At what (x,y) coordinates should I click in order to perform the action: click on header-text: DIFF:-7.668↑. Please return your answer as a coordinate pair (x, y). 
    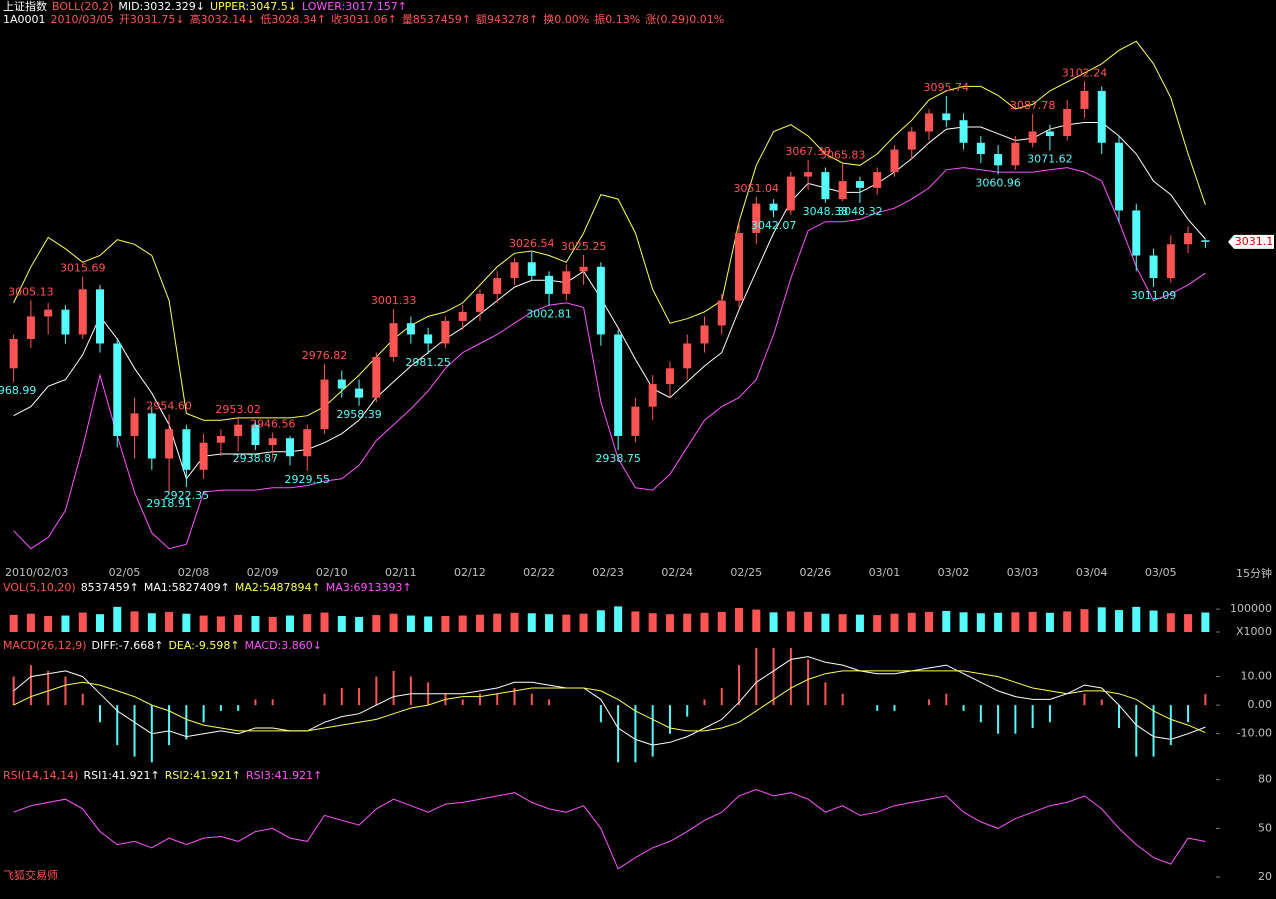
    Looking at the image, I should click on (128, 645).